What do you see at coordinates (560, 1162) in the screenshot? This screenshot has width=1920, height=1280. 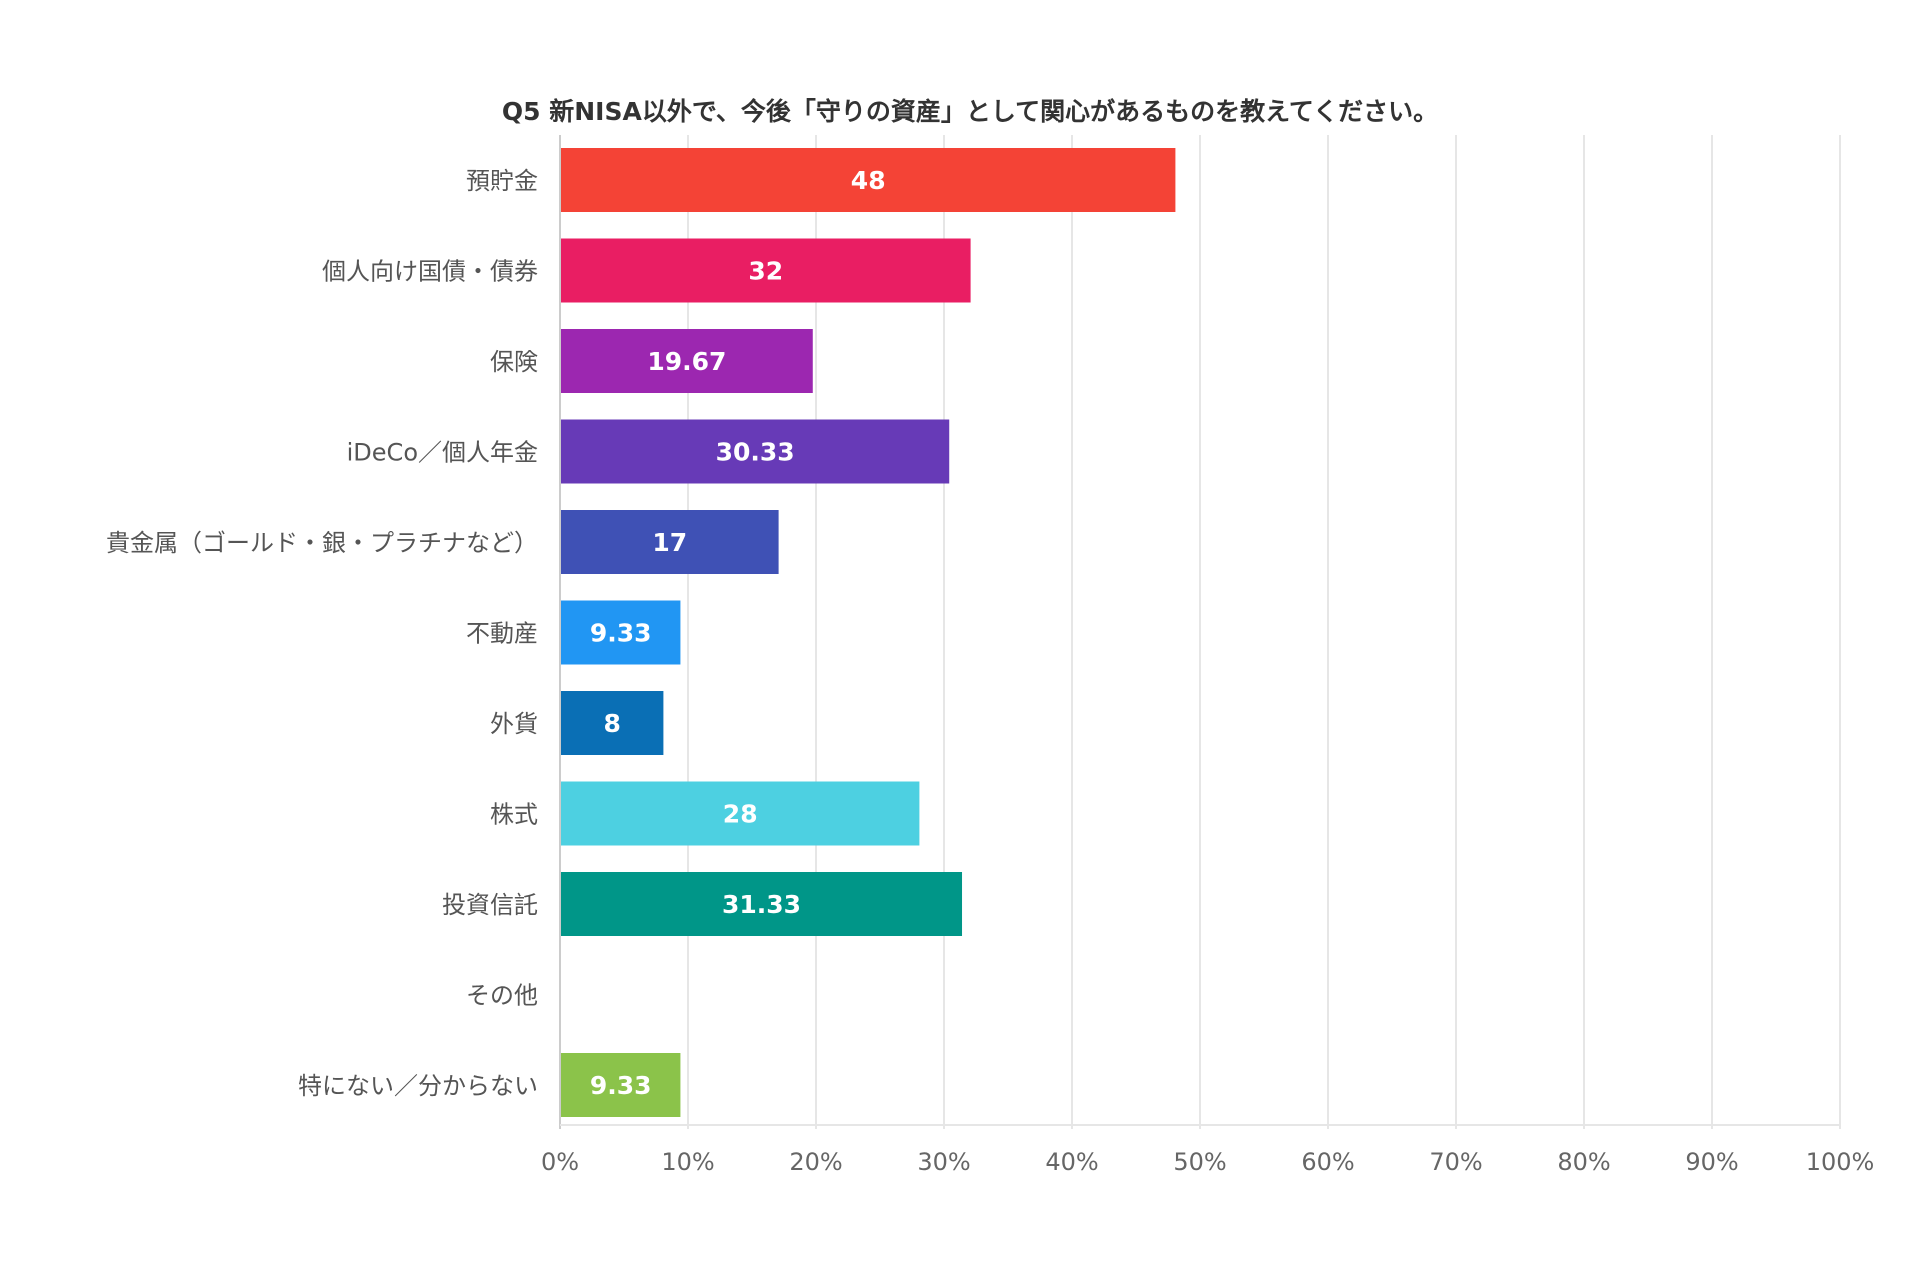 I see `x-tick-label-0: 0%` at bounding box center [560, 1162].